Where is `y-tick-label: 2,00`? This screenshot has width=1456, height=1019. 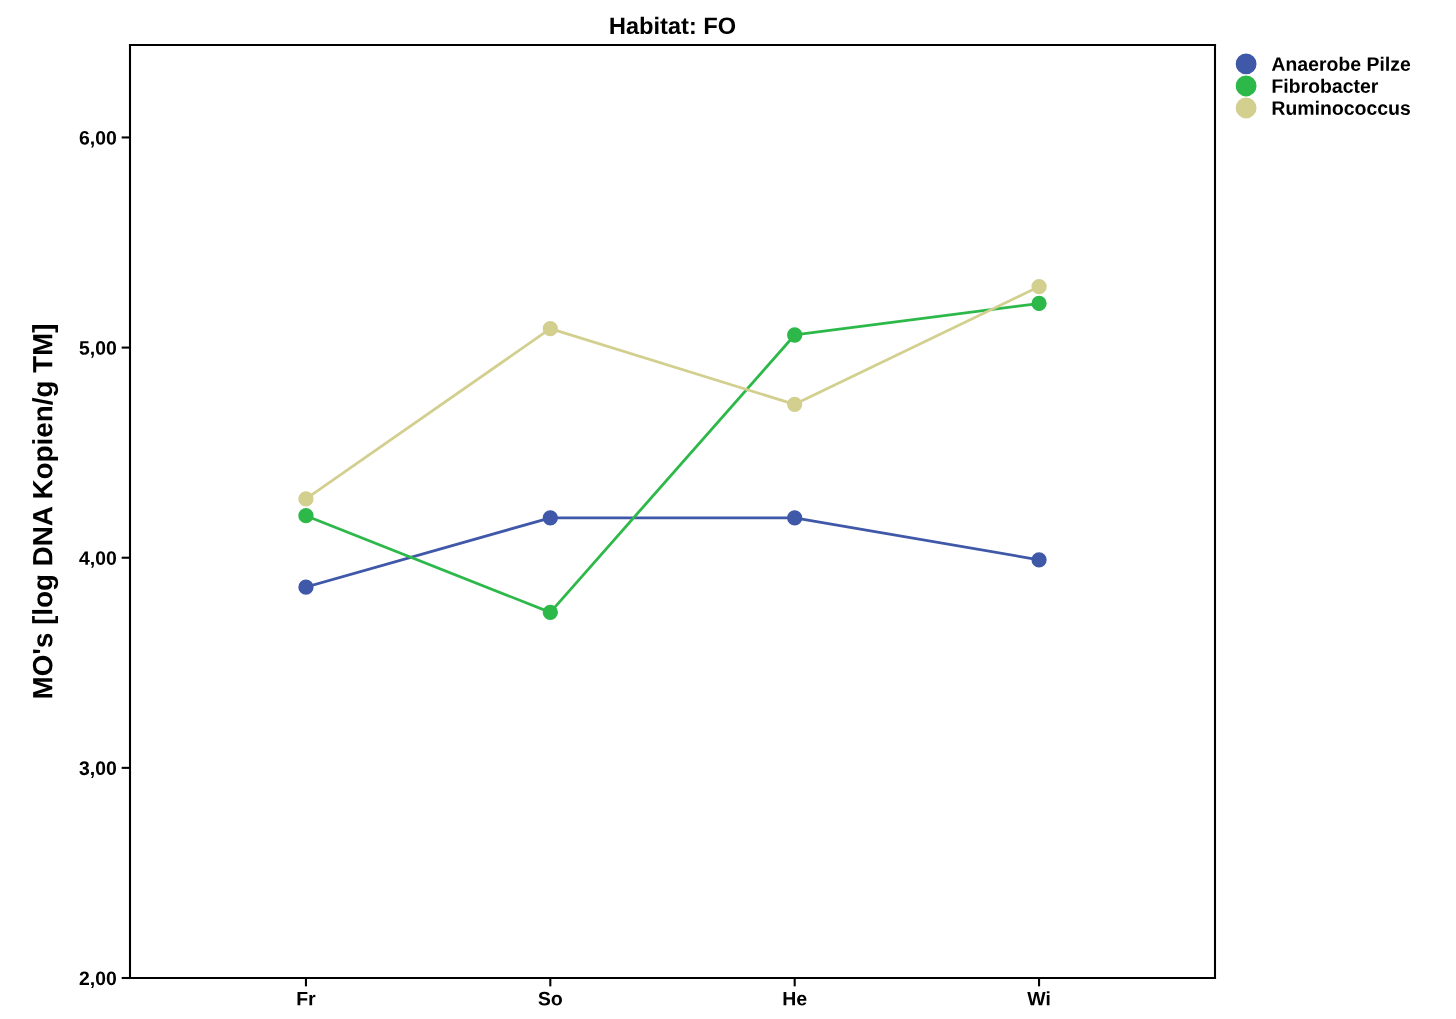
y-tick-label: 2,00 is located at coordinates (98, 980).